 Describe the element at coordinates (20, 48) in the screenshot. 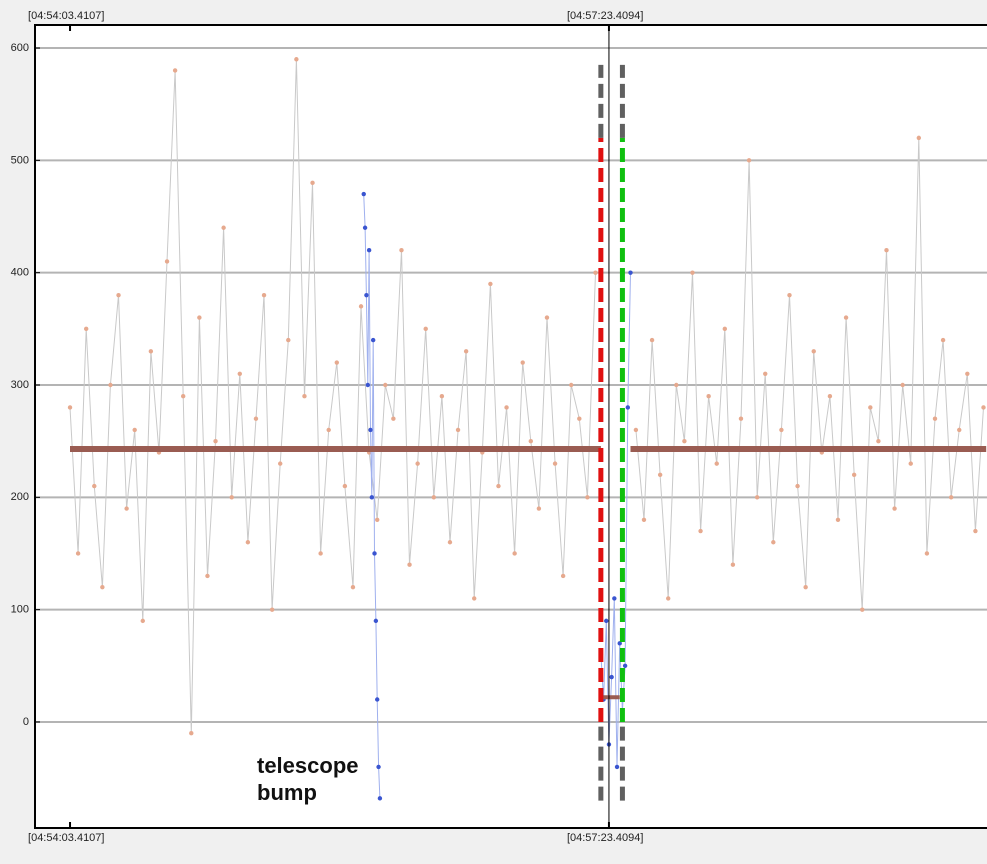

I see `y-tick-label: 600` at that location.